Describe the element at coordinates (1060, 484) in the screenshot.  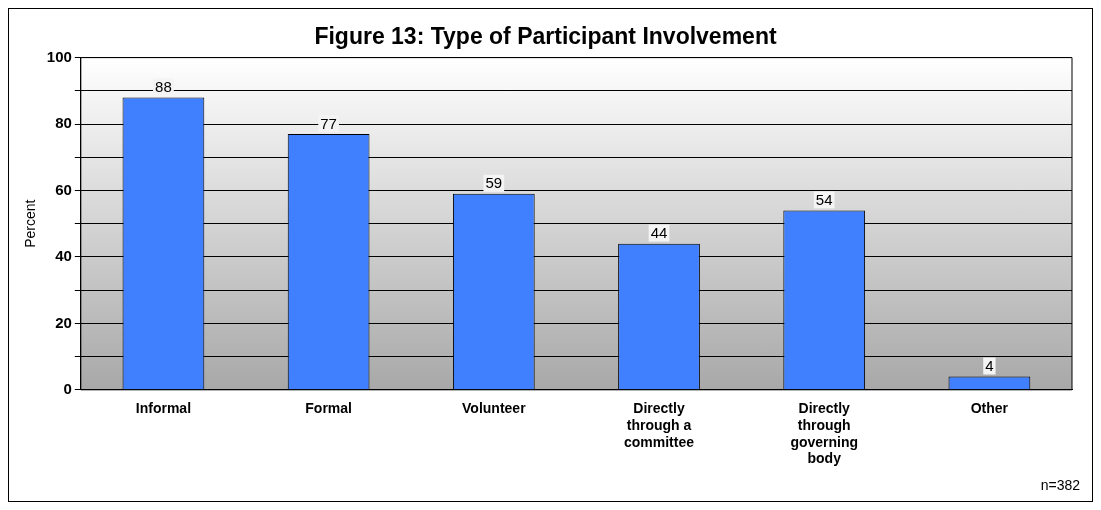
I see `text: n=382` at that location.